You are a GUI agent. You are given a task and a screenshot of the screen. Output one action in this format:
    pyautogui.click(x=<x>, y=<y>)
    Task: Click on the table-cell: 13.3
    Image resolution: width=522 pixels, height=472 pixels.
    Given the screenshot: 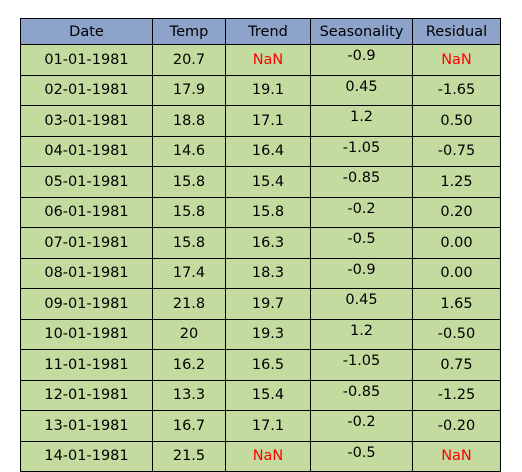 What is the action you would take?
    pyautogui.click(x=189, y=395)
    